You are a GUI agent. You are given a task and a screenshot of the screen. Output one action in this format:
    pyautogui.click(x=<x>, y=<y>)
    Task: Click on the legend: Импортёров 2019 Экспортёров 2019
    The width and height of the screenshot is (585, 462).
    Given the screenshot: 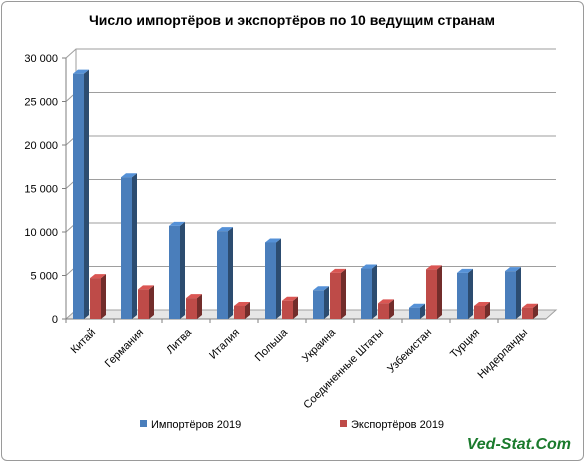 What is the action you would take?
    pyautogui.click(x=292, y=425)
    